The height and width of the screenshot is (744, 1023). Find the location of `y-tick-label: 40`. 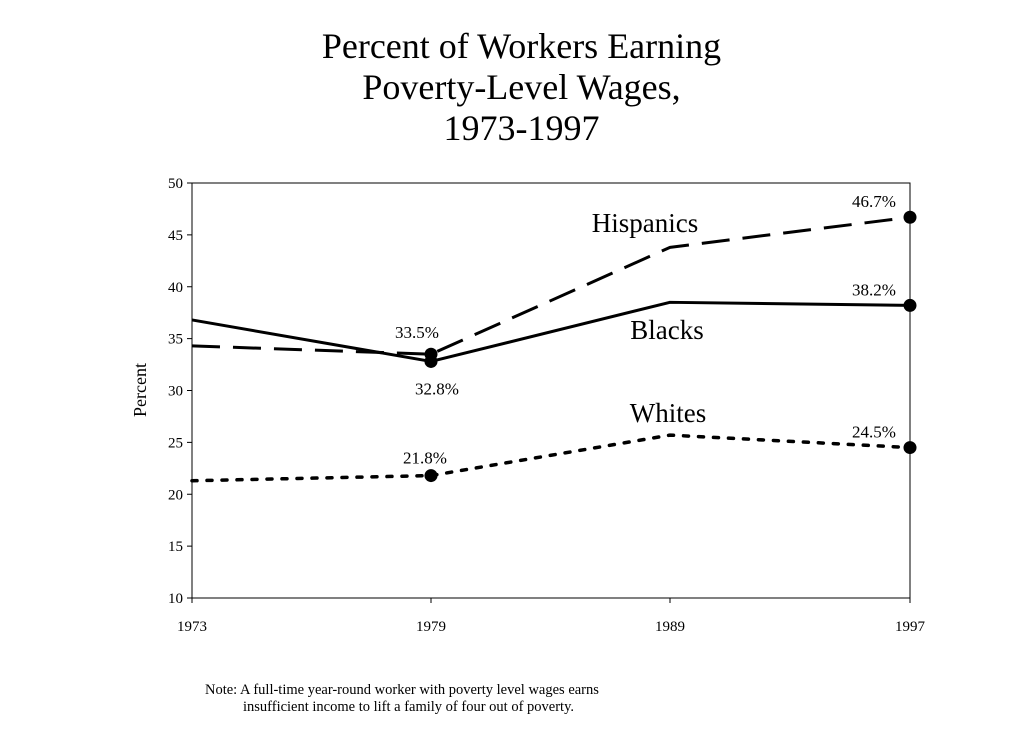

y-tick-label: 40 is located at coordinates (175, 288).